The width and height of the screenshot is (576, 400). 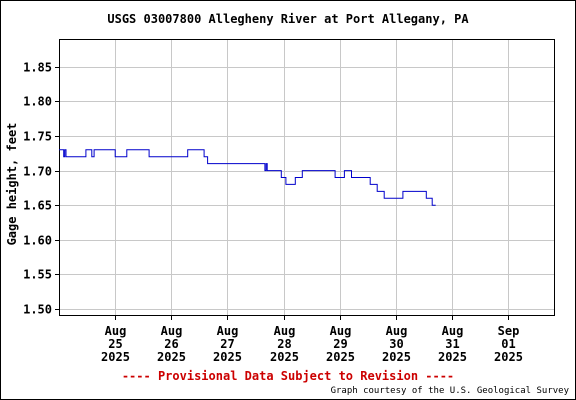 I want to click on y-tick-label: 1.80, so click(x=37, y=102).